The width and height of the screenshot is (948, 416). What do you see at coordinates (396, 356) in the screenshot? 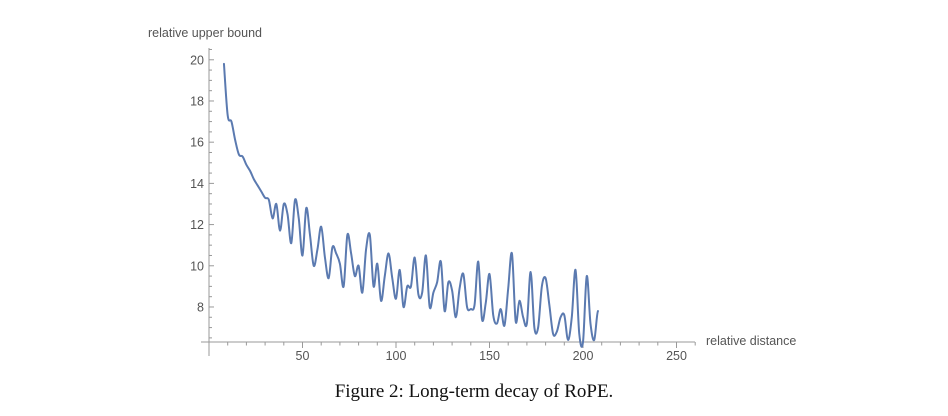
I see `x-tick-label: 100` at bounding box center [396, 356].